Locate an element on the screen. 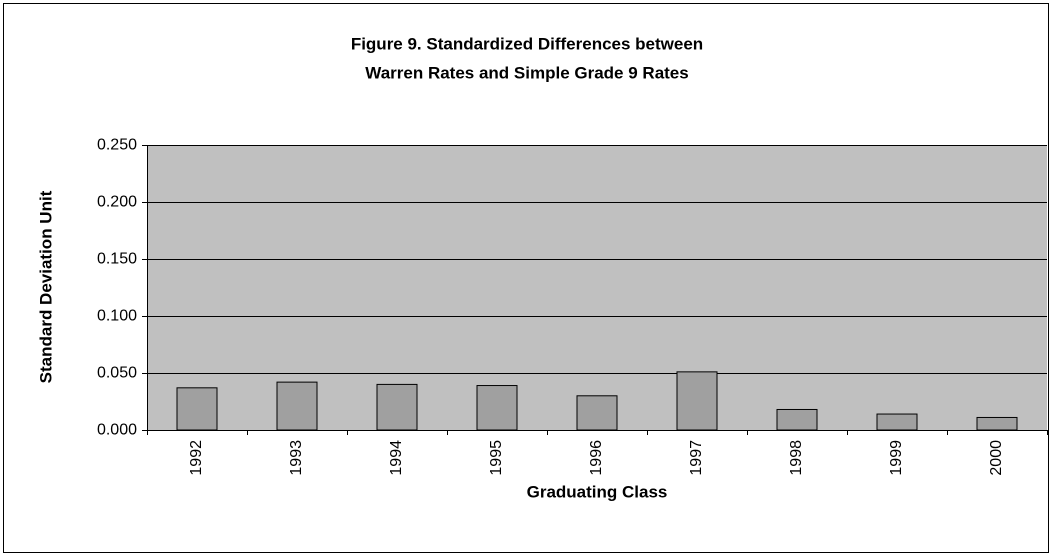 The width and height of the screenshot is (1052, 556). x-tick-label: 1994 is located at coordinates (396, 458).